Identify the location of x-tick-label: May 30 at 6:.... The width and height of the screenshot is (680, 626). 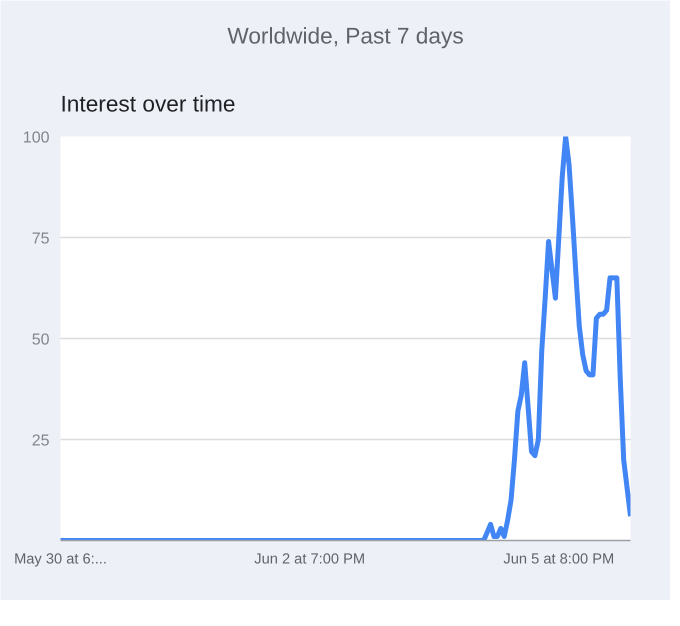
(60, 560).